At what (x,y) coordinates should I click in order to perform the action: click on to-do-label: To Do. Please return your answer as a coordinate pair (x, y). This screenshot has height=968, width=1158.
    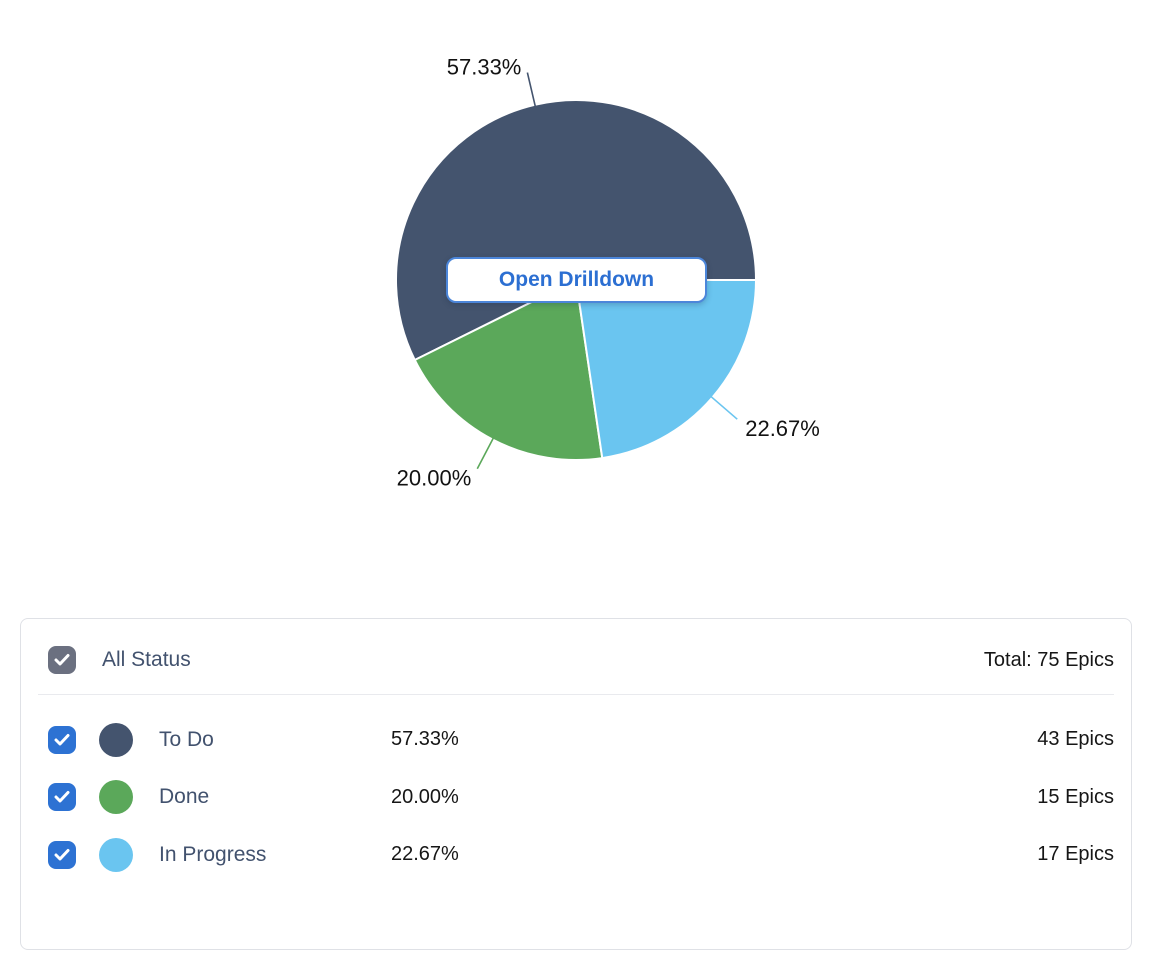
    Looking at the image, I should click on (186, 739).